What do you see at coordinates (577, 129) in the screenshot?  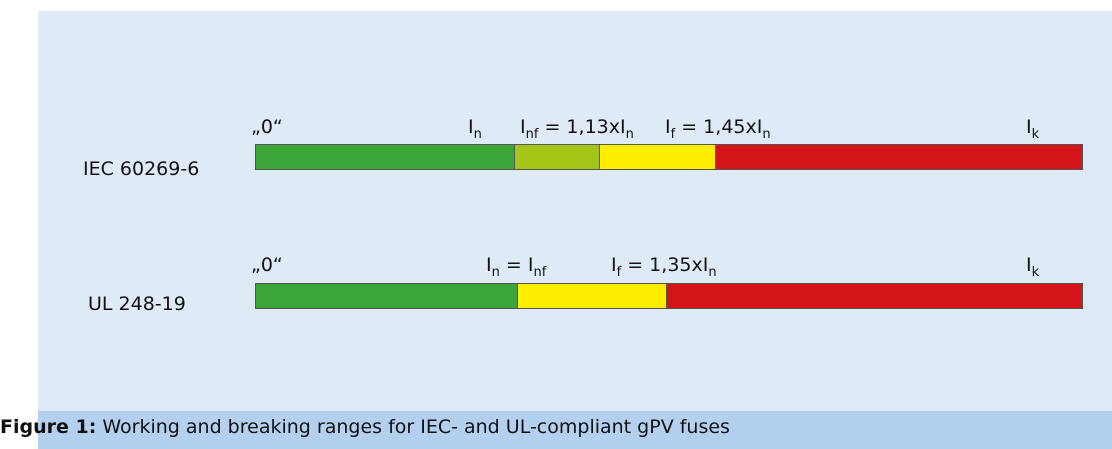 I see `inf-label-iec: Inf = 1,13xIn` at bounding box center [577, 129].